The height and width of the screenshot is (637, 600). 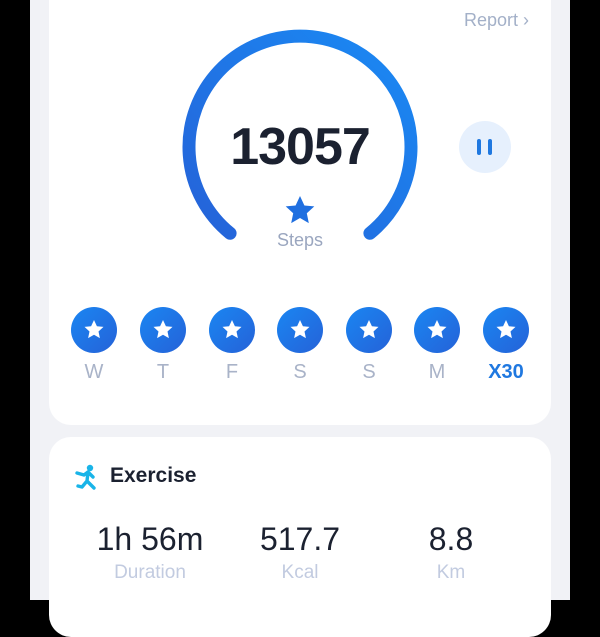 What do you see at coordinates (451, 572) in the screenshot?
I see `stat-label: Km` at bounding box center [451, 572].